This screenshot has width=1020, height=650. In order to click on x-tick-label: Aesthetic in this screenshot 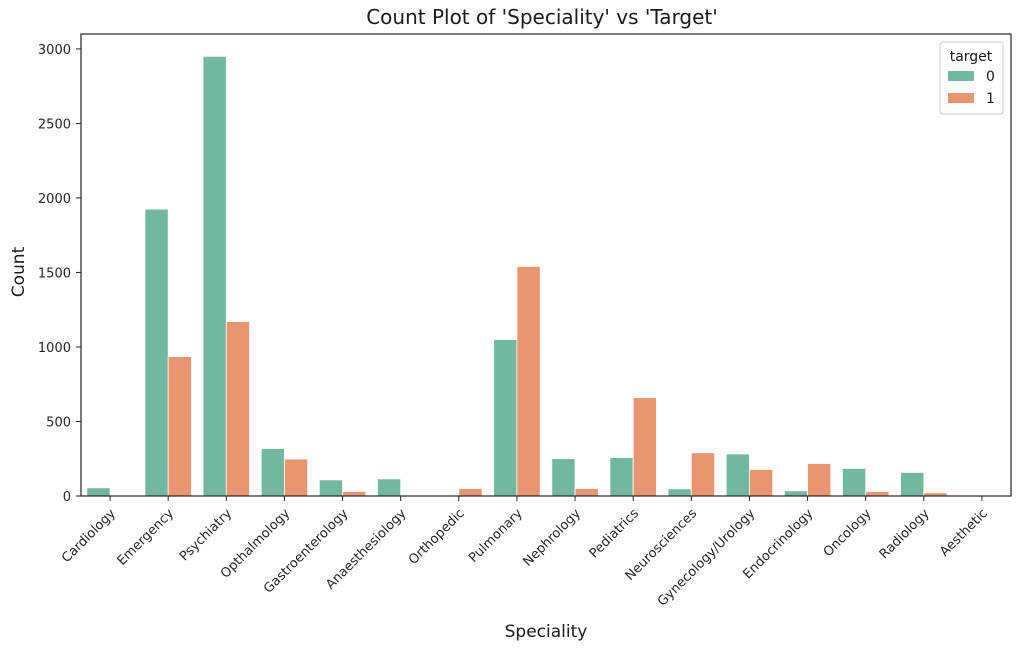, I will do `click(963, 532)`.